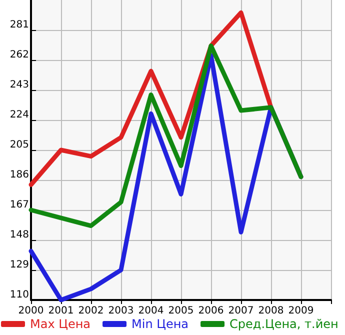 The image size is (345, 335). Describe the element at coordinates (181, 311) in the screenshot. I see `x-tick-label: 2005` at that location.